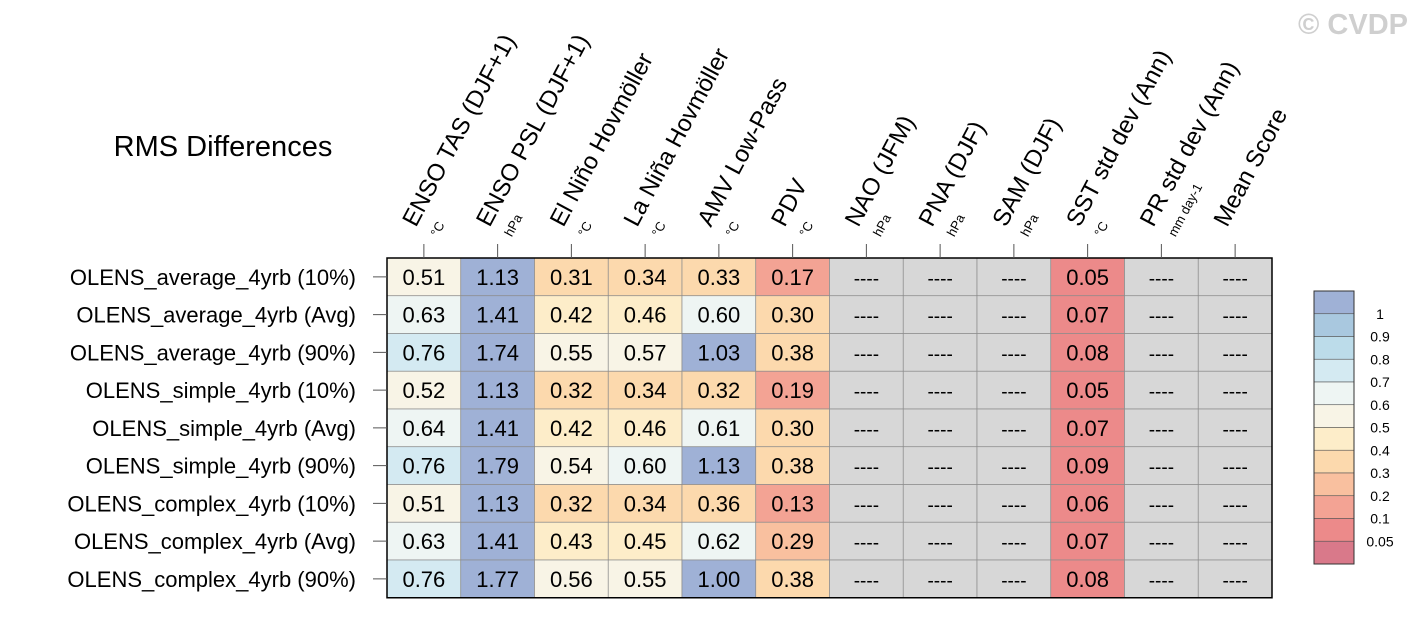 The width and height of the screenshot is (1419, 617). Describe the element at coordinates (211, 503) in the screenshot. I see `row-label: OLENS_complex_4yrb (10%)` at that location.